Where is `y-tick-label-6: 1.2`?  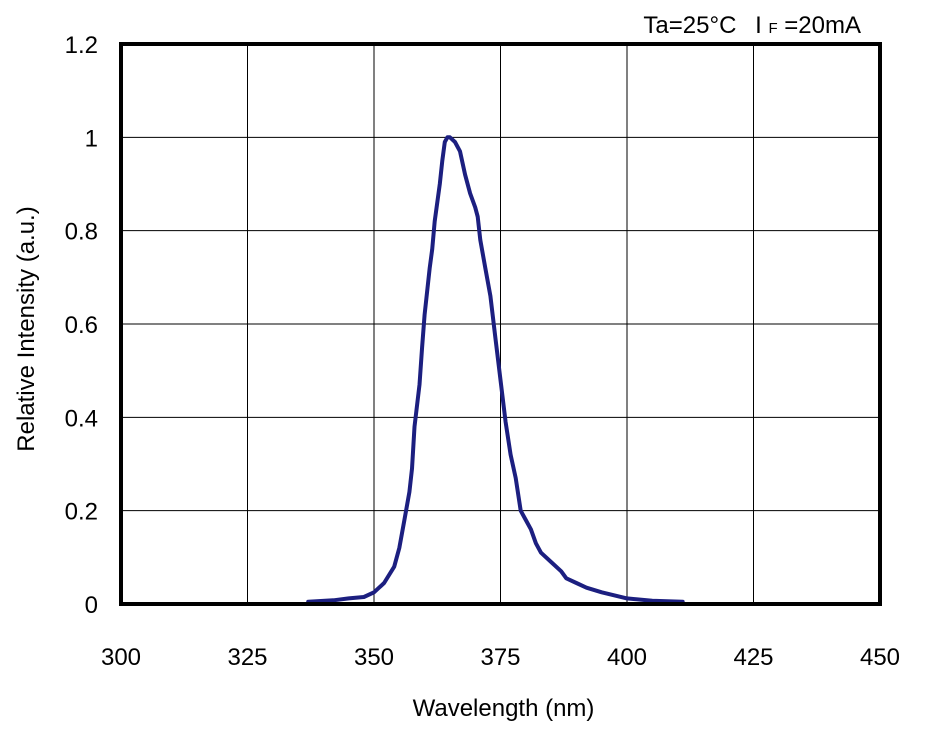
y-tick-label-6: 1.2 is located at coordinates (81, 45).